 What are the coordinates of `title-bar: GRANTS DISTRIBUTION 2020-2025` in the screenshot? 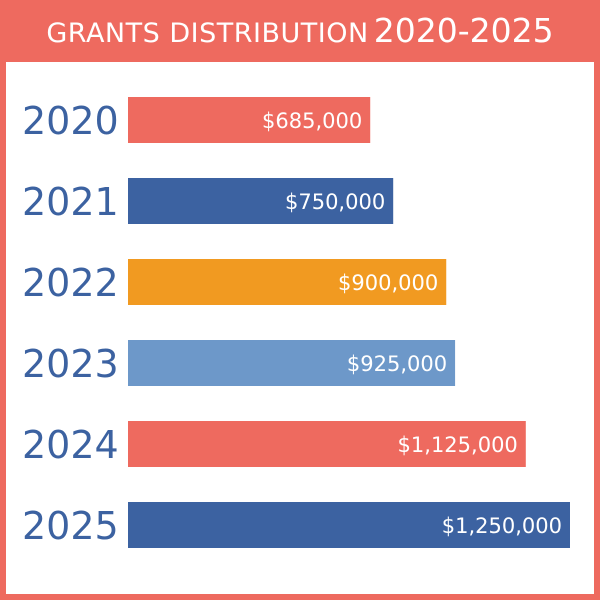 It's located at (300, 31).